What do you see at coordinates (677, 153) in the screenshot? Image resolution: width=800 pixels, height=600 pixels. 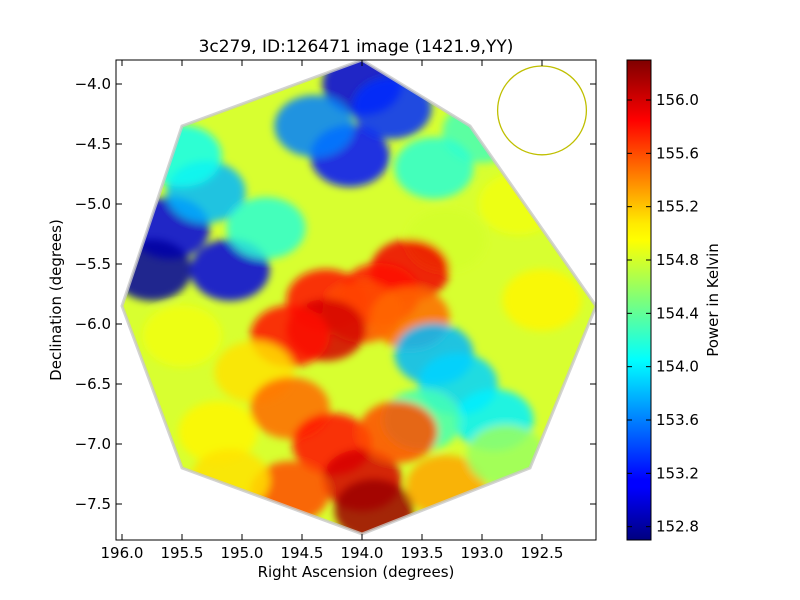 I see `colorbar-tick-label: 155.6` at bounding box center [677, 153].